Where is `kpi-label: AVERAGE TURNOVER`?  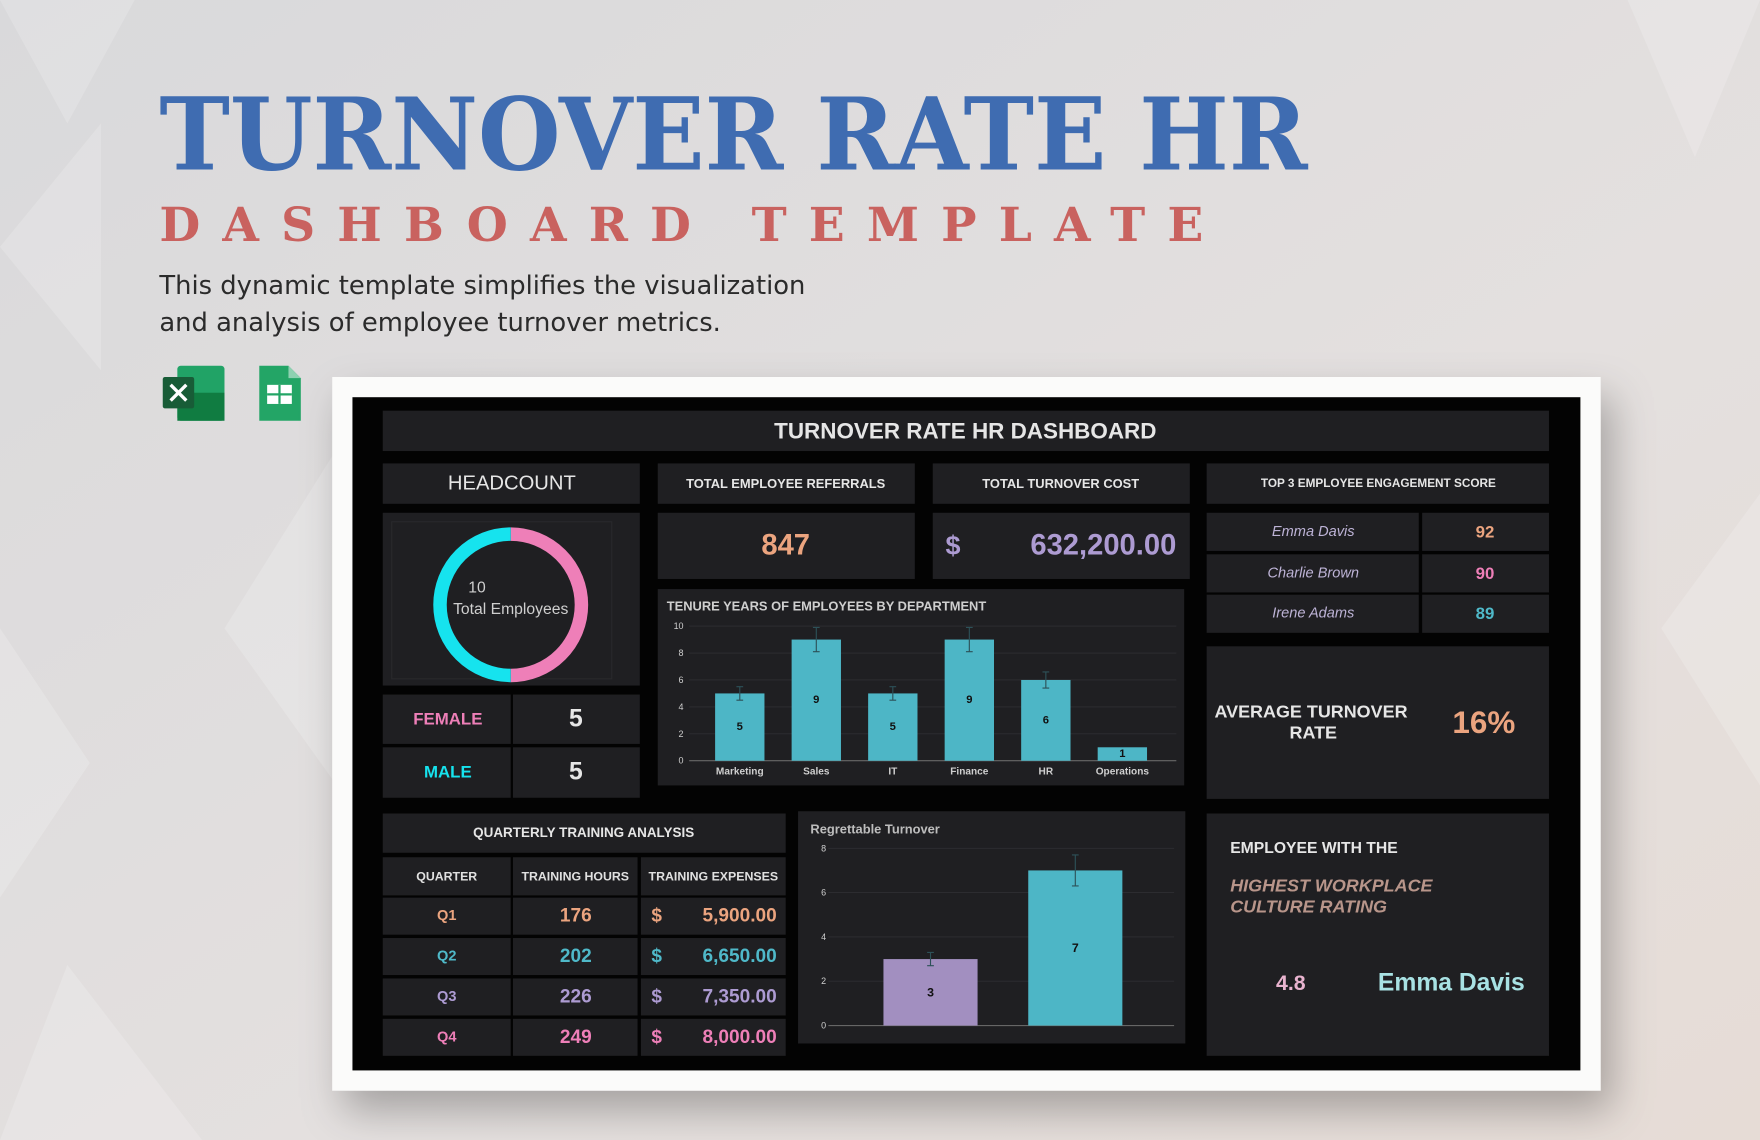 kpi-label: AVERAGE TURNOVER is located at coordinates (1310, 711).